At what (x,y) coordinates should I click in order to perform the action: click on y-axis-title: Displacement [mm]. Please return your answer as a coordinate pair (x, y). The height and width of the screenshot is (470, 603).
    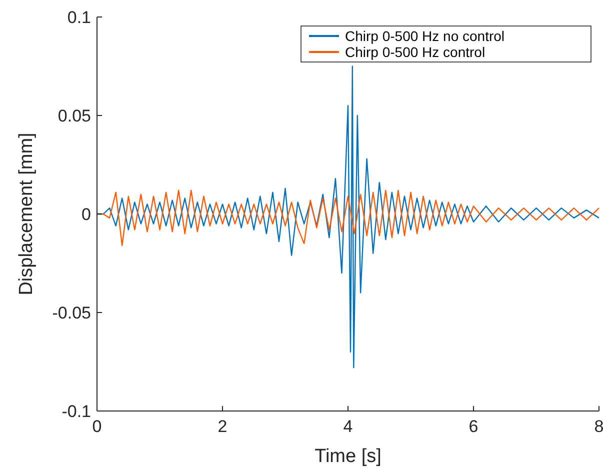
    Looking at the image, I should click on (26, 214).